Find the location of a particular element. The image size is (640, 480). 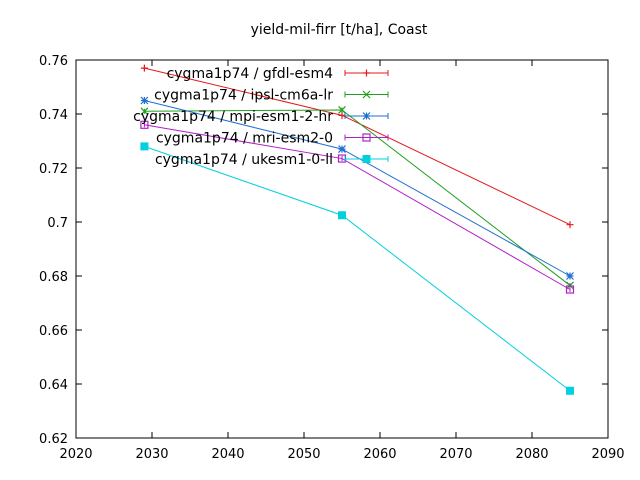

x-tick-label: 2080 is located at coordinates (531, 454).